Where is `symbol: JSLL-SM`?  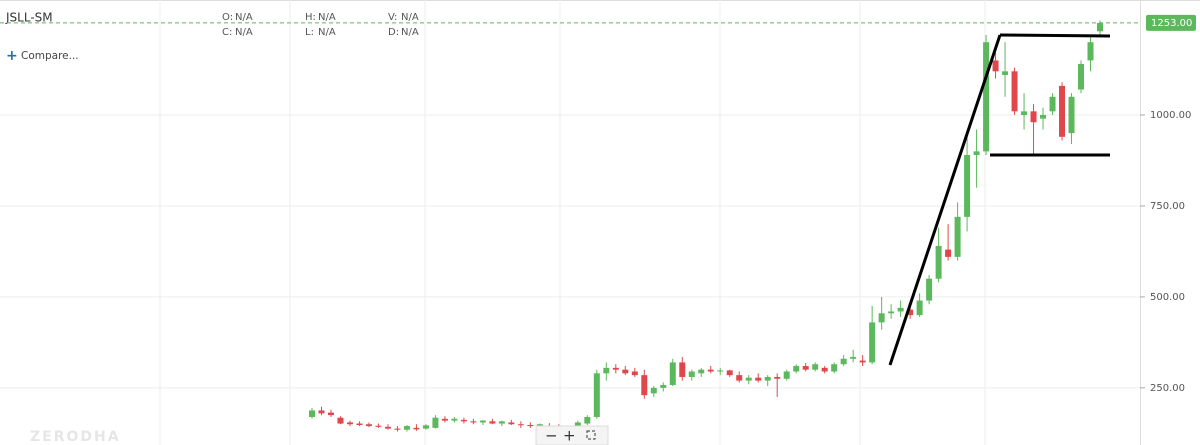 symbol: JSLL-SM is located at coordinates (29, 18).